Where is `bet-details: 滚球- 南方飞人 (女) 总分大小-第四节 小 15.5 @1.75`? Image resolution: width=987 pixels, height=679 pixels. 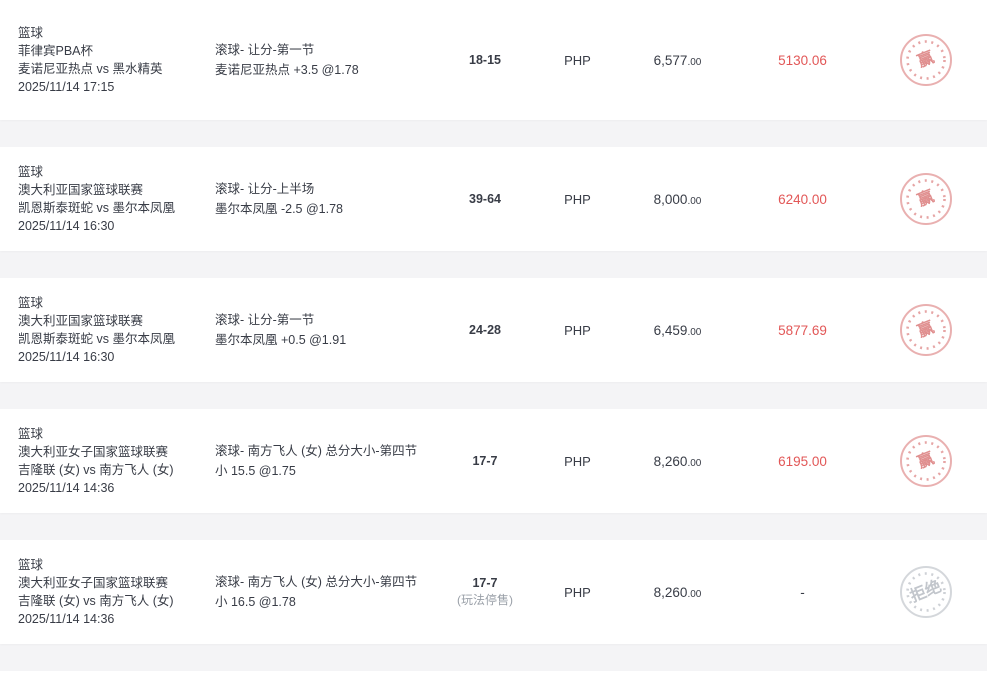 bet-details: 滚球- 南方飞人 (女) 总分大小-第四节 小 15.5 @1.75 is located at coordinates (322, 461).